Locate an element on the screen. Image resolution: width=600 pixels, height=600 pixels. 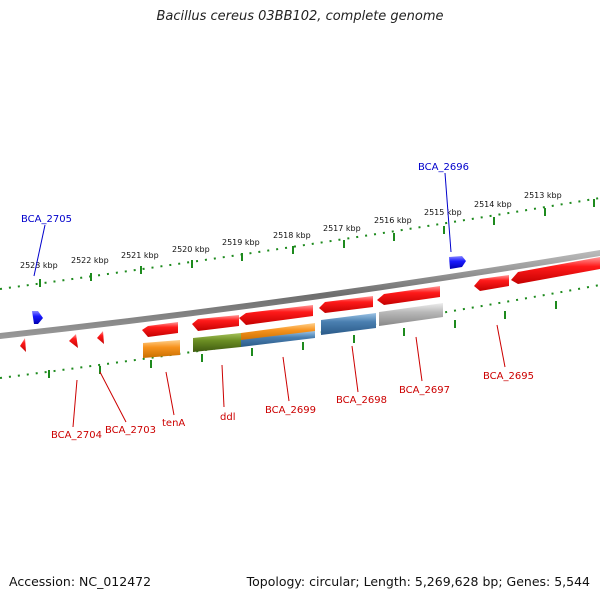
gene-BCA_2703-arrow-a is located at coordinates (73, 341).